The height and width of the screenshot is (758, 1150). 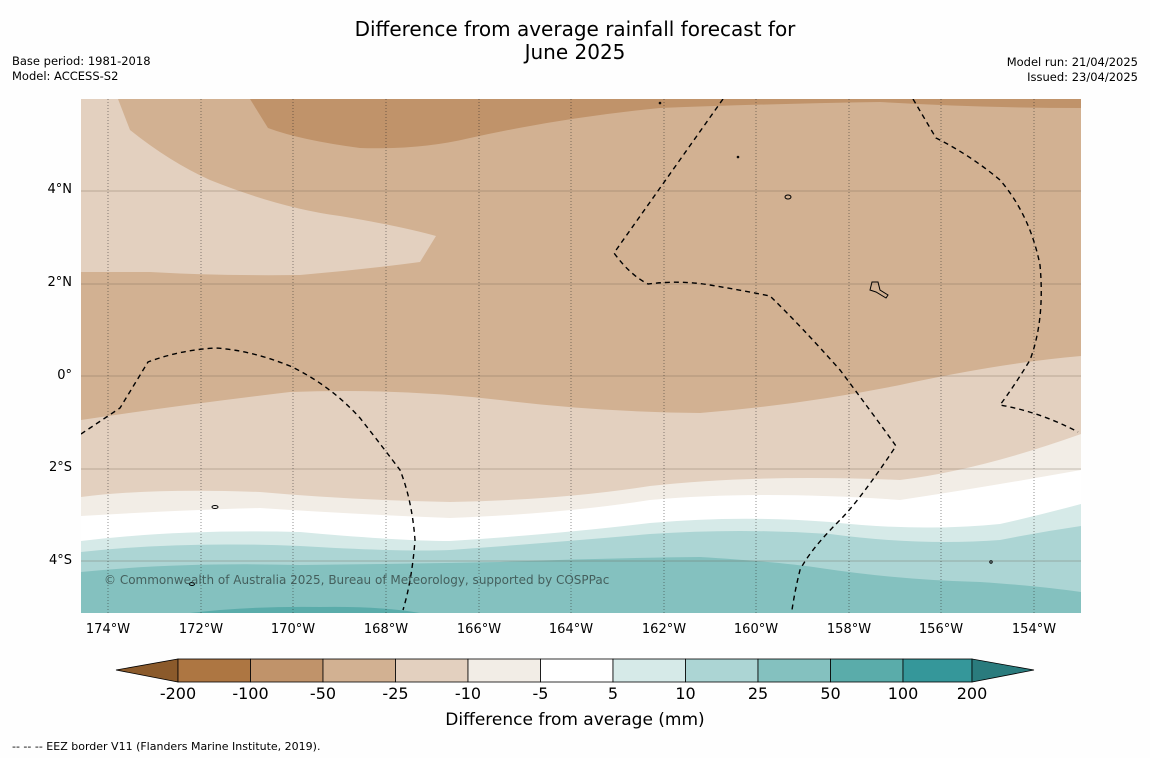 What do you see at coordinates (575, 720) in the screenshot?
I see `colorbar-title: Difference from average (mm)` at bounding box center [575, 720].